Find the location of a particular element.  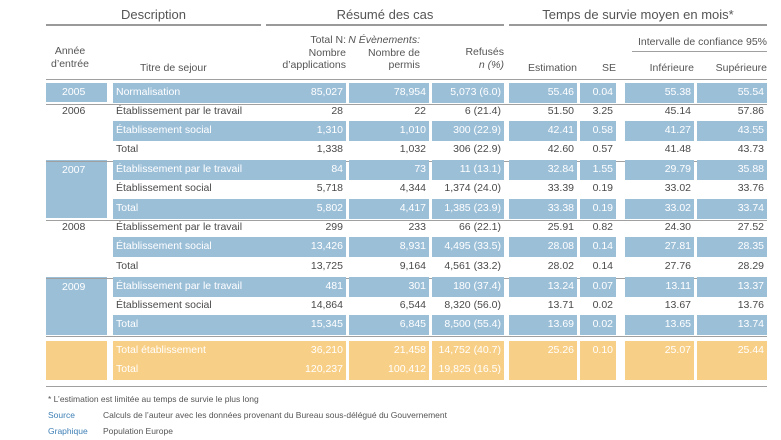

cell-refuses: 1,374 (24.0) is located at coordinates (472, 188).